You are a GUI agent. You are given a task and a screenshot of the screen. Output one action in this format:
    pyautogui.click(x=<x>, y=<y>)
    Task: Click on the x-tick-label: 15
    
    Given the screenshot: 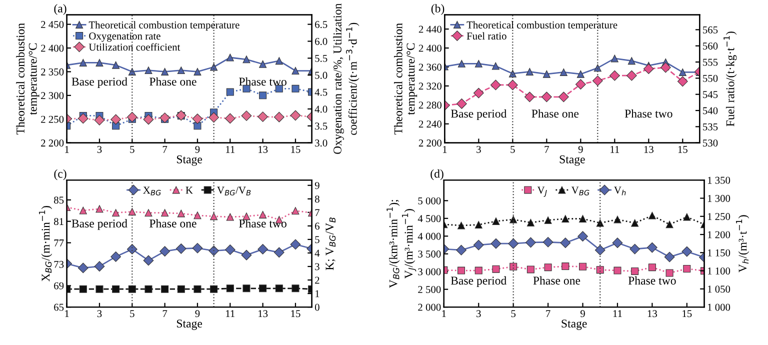 What is the action you would take?
    pyautogui.click(x=687, y=314)
    